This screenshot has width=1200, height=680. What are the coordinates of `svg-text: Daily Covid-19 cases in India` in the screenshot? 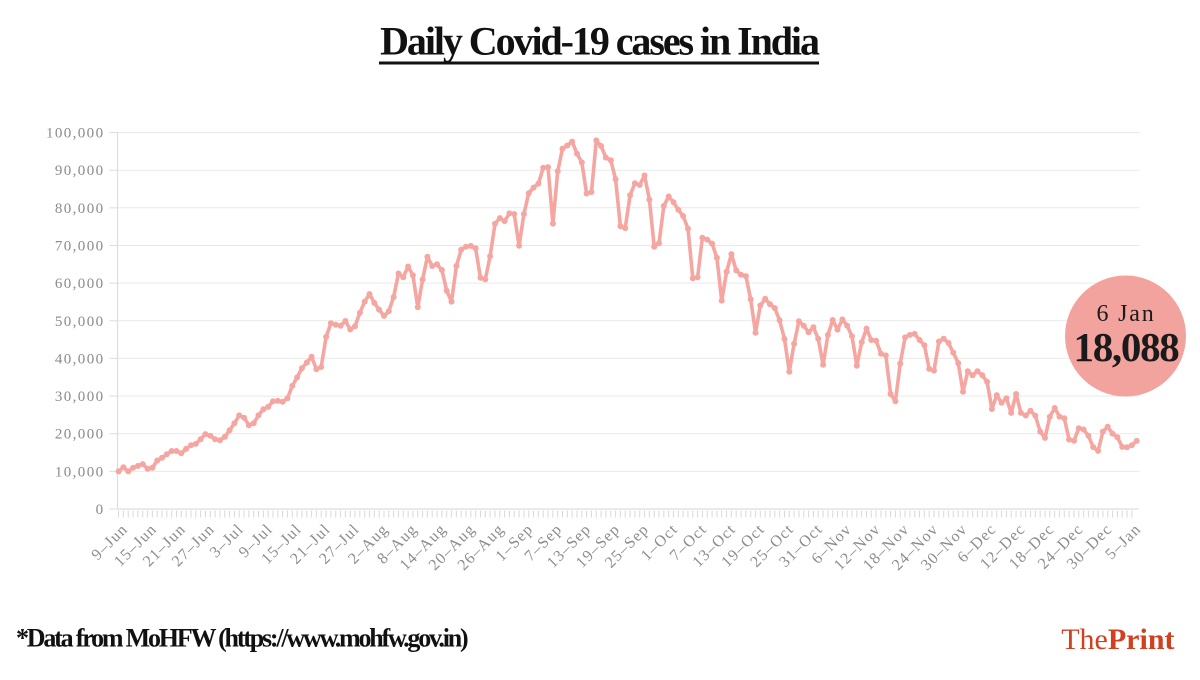 It's located at (600, 41).